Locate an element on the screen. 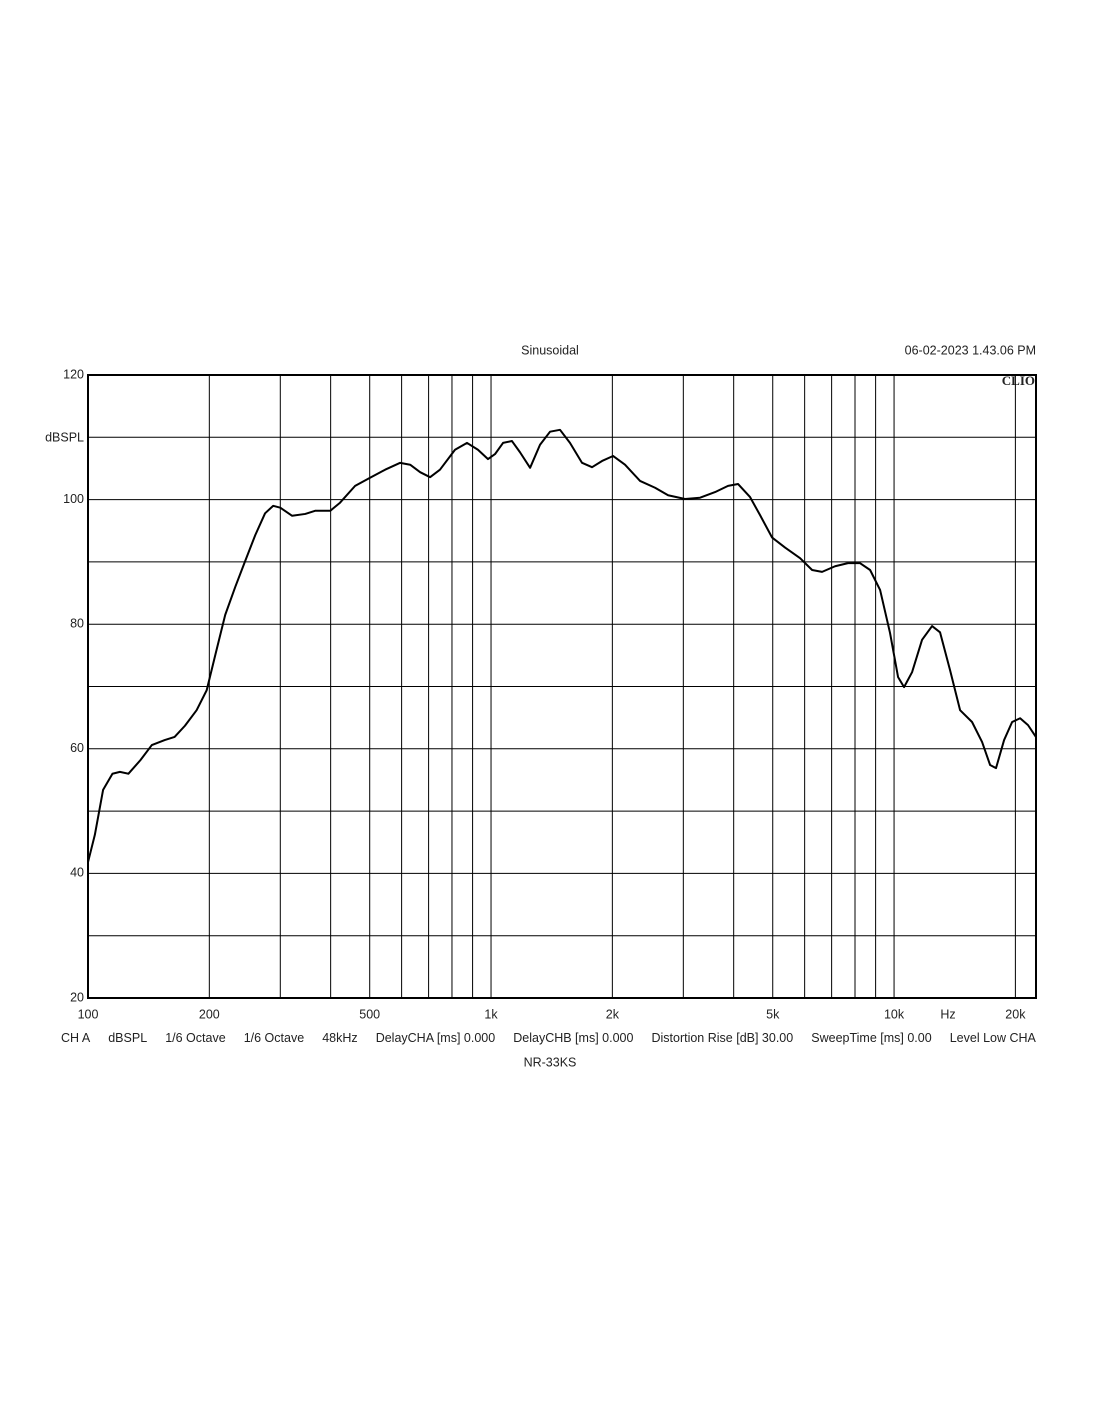  info-item: Distortion Rise [dB] 30.00 is located at coordinates (722, 1038).